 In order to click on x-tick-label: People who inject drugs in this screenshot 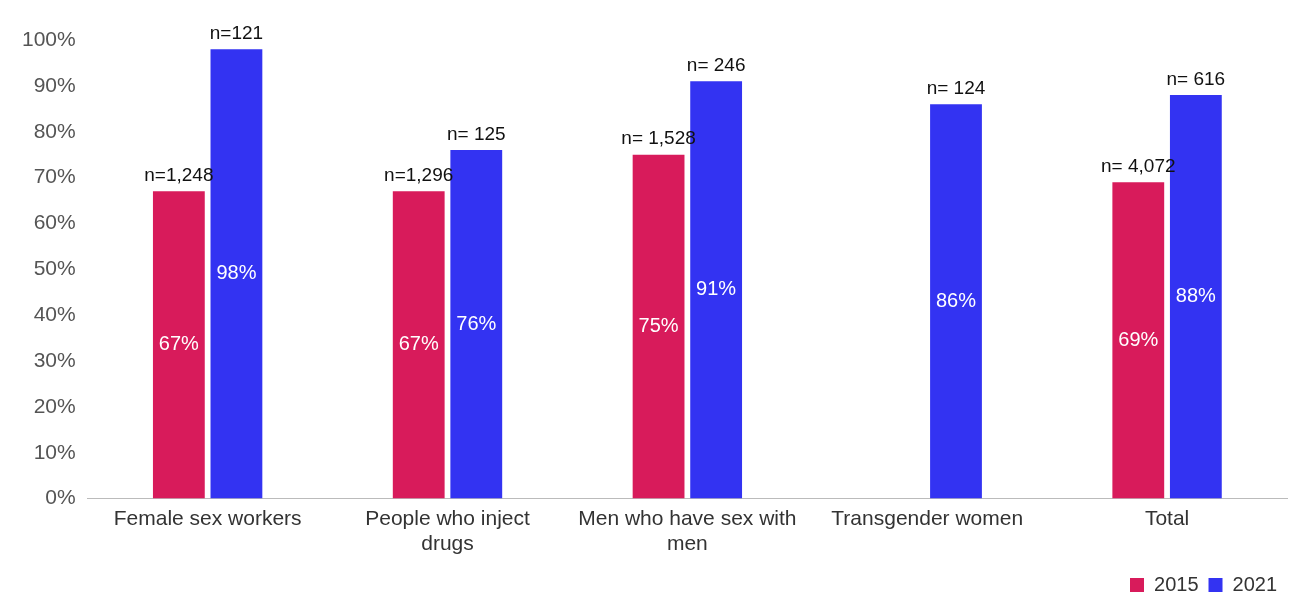, I will do `click(447, 530)`.